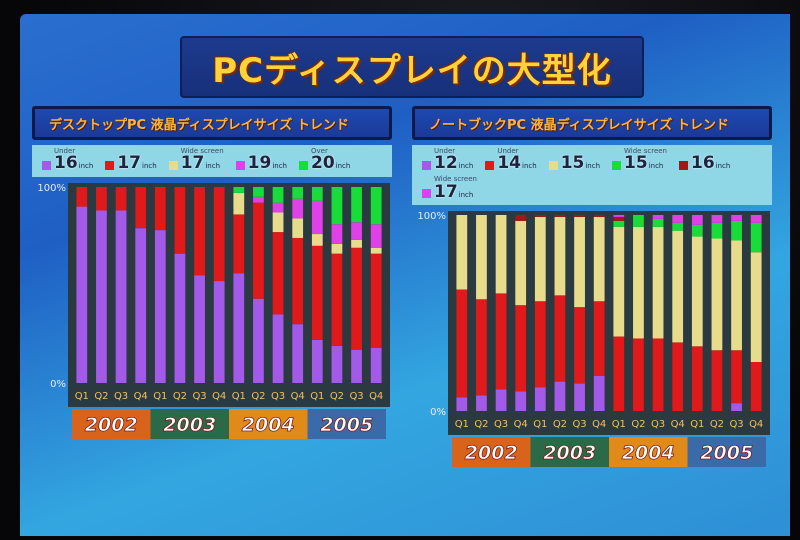 Image resolution: width=800 pixels, height=540 pixels. I want to click on legend-size: 19, so click(259, 163).